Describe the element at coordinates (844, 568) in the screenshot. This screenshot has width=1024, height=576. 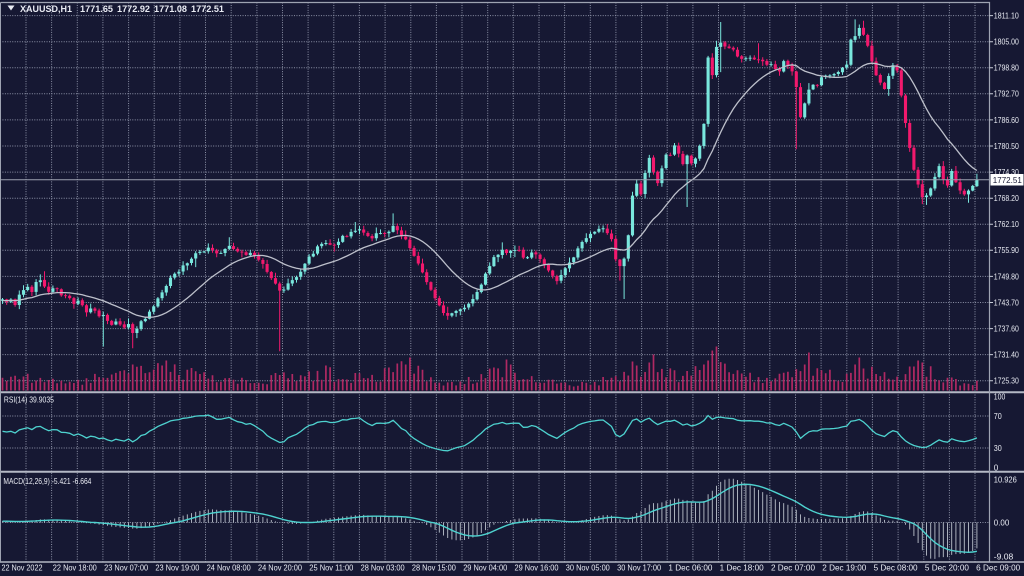
I see `svg-text: 2 Dec 19:00` at that location.